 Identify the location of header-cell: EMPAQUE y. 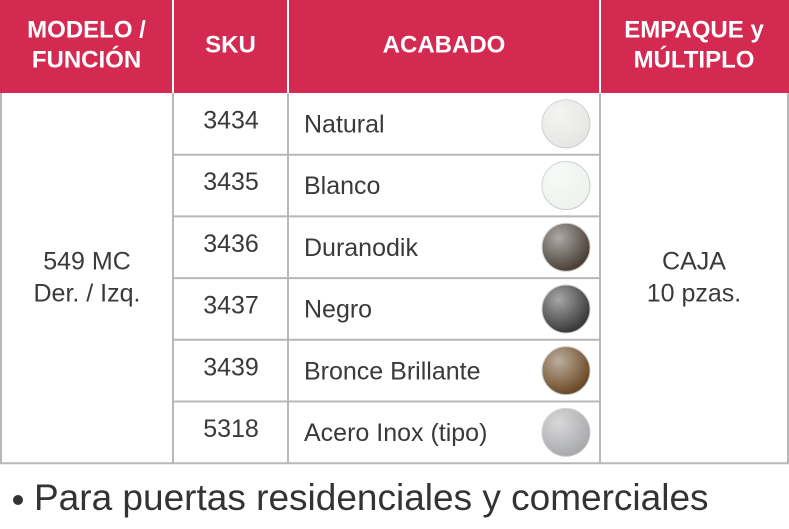
(694, 29).